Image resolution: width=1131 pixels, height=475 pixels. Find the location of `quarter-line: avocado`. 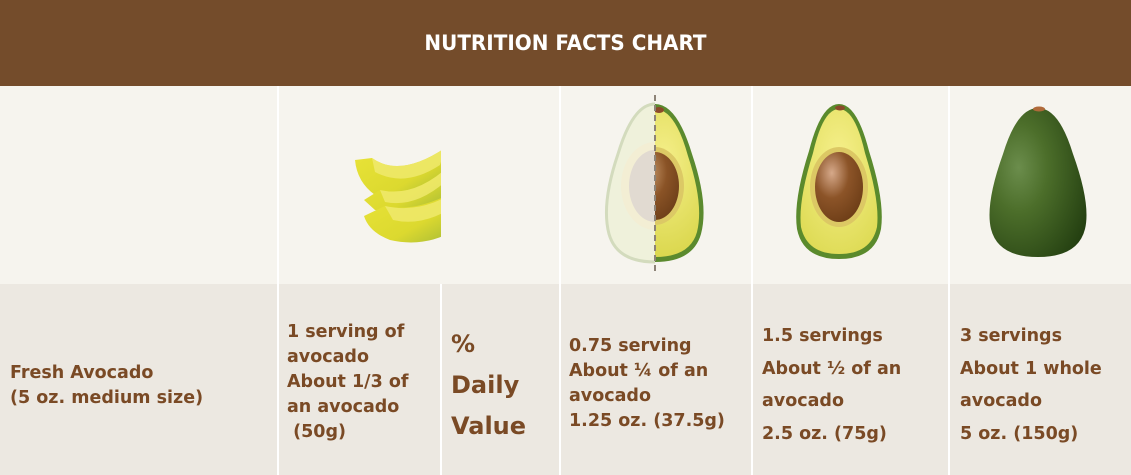

quarter-line: avocado is located at coordinates (610, 396).